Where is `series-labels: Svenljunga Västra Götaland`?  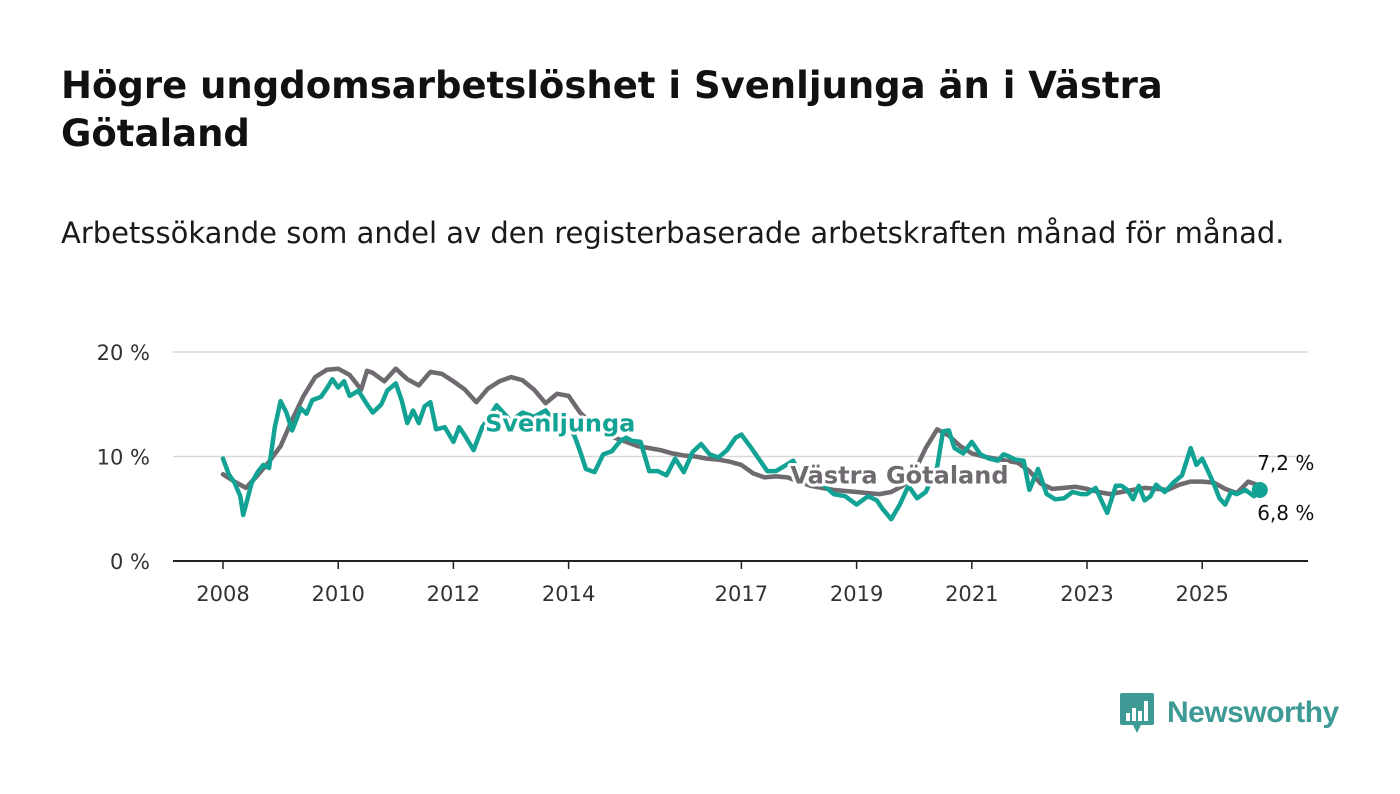 series-labels: Svenljunga Västra Götaland is located at coordinates (746, 449).